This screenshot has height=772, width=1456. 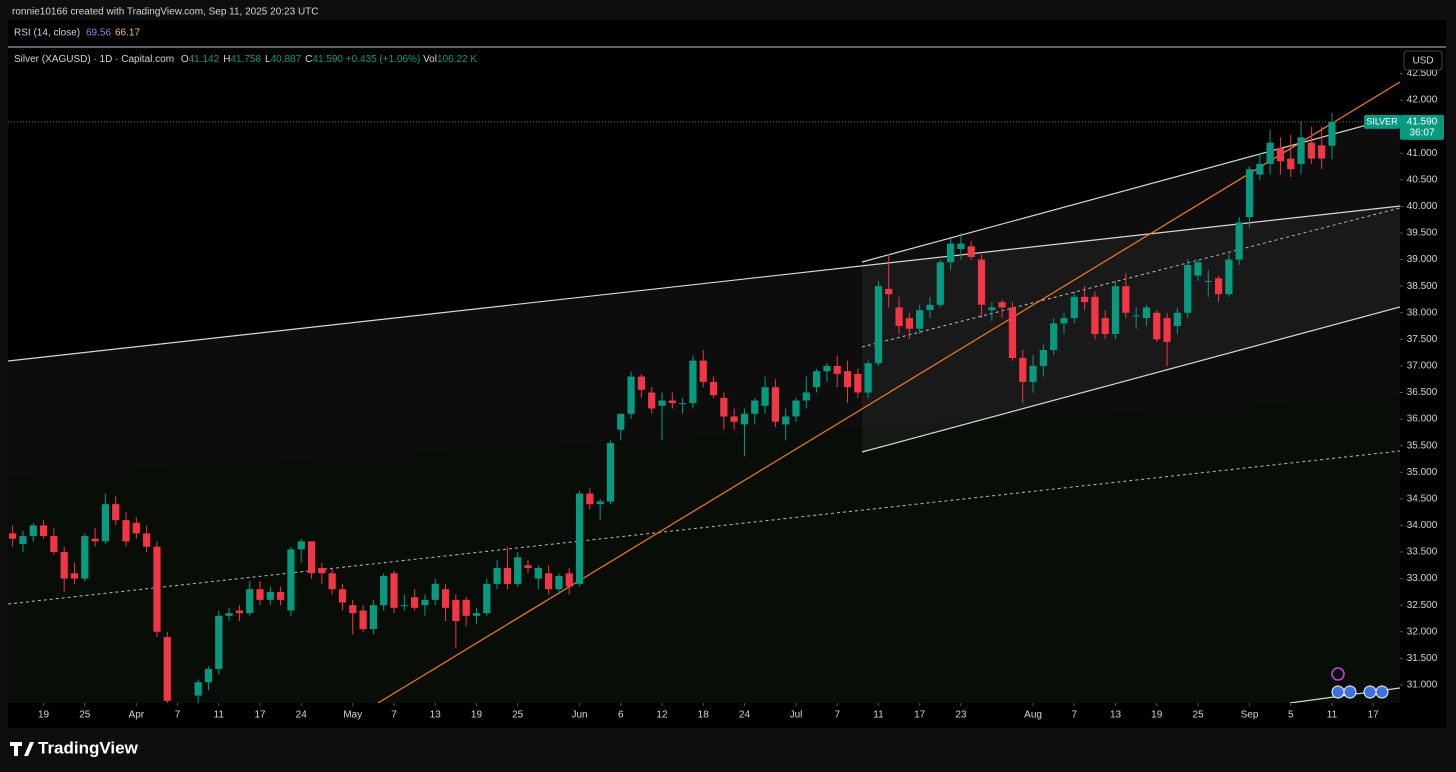 What do you see at coordinates (1422, 122) in the screenshot?
I see `last-price: 41.590` at bounding box center [1422, 122].